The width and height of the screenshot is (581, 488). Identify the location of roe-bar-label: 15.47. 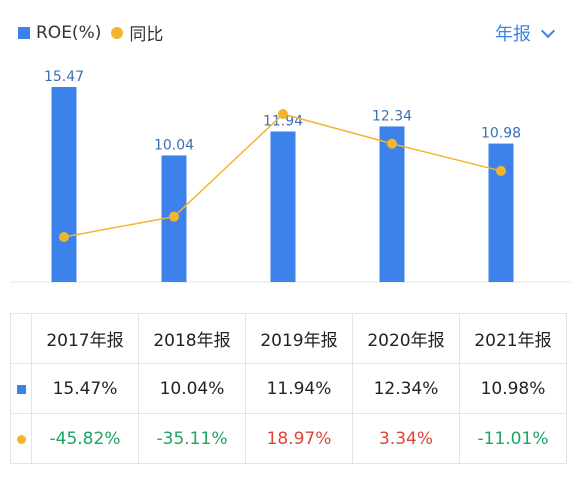
(64, 77).